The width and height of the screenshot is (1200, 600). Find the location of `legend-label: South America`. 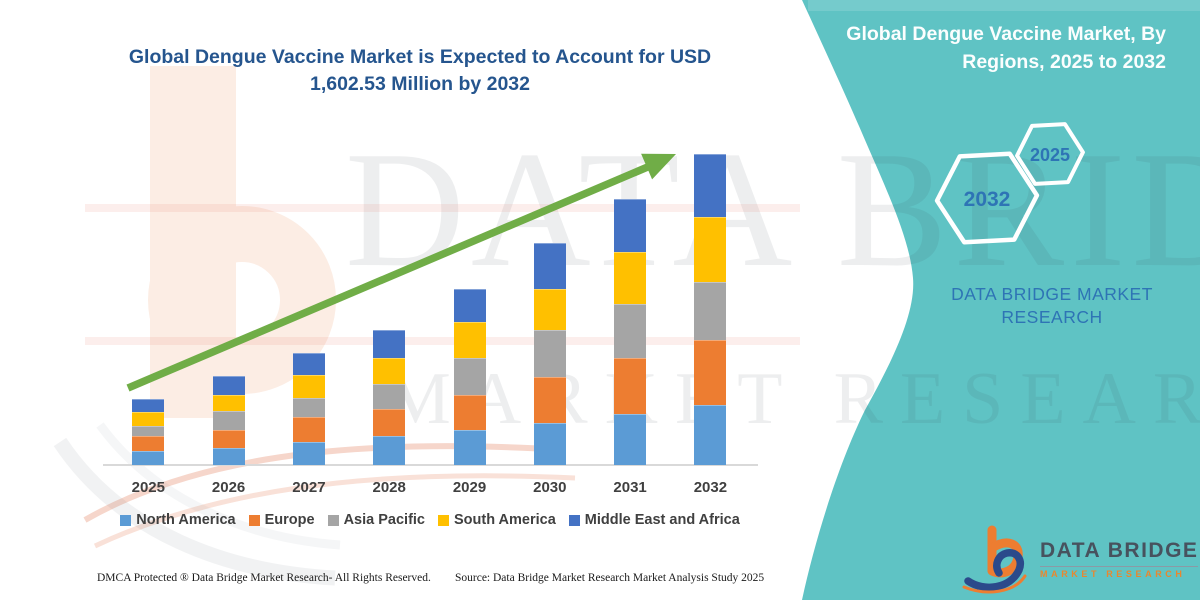

legend-label: South America is located at coordinates (505, 520).